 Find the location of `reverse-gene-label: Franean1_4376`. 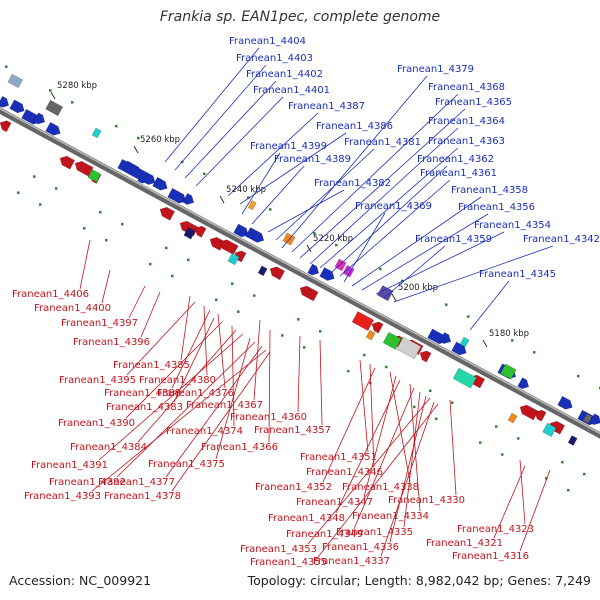

reverse-gene-label: Franean1_4376 is located at coordinates (195, 393).